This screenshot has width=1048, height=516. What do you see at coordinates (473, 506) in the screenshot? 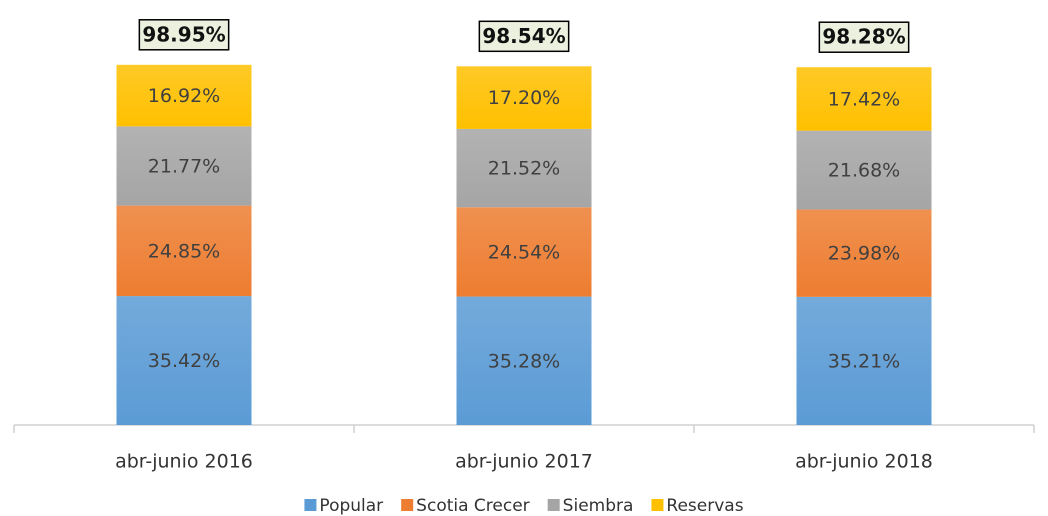
I see `legend-label: Scotia Crecer` at bounding box center [473, 506].